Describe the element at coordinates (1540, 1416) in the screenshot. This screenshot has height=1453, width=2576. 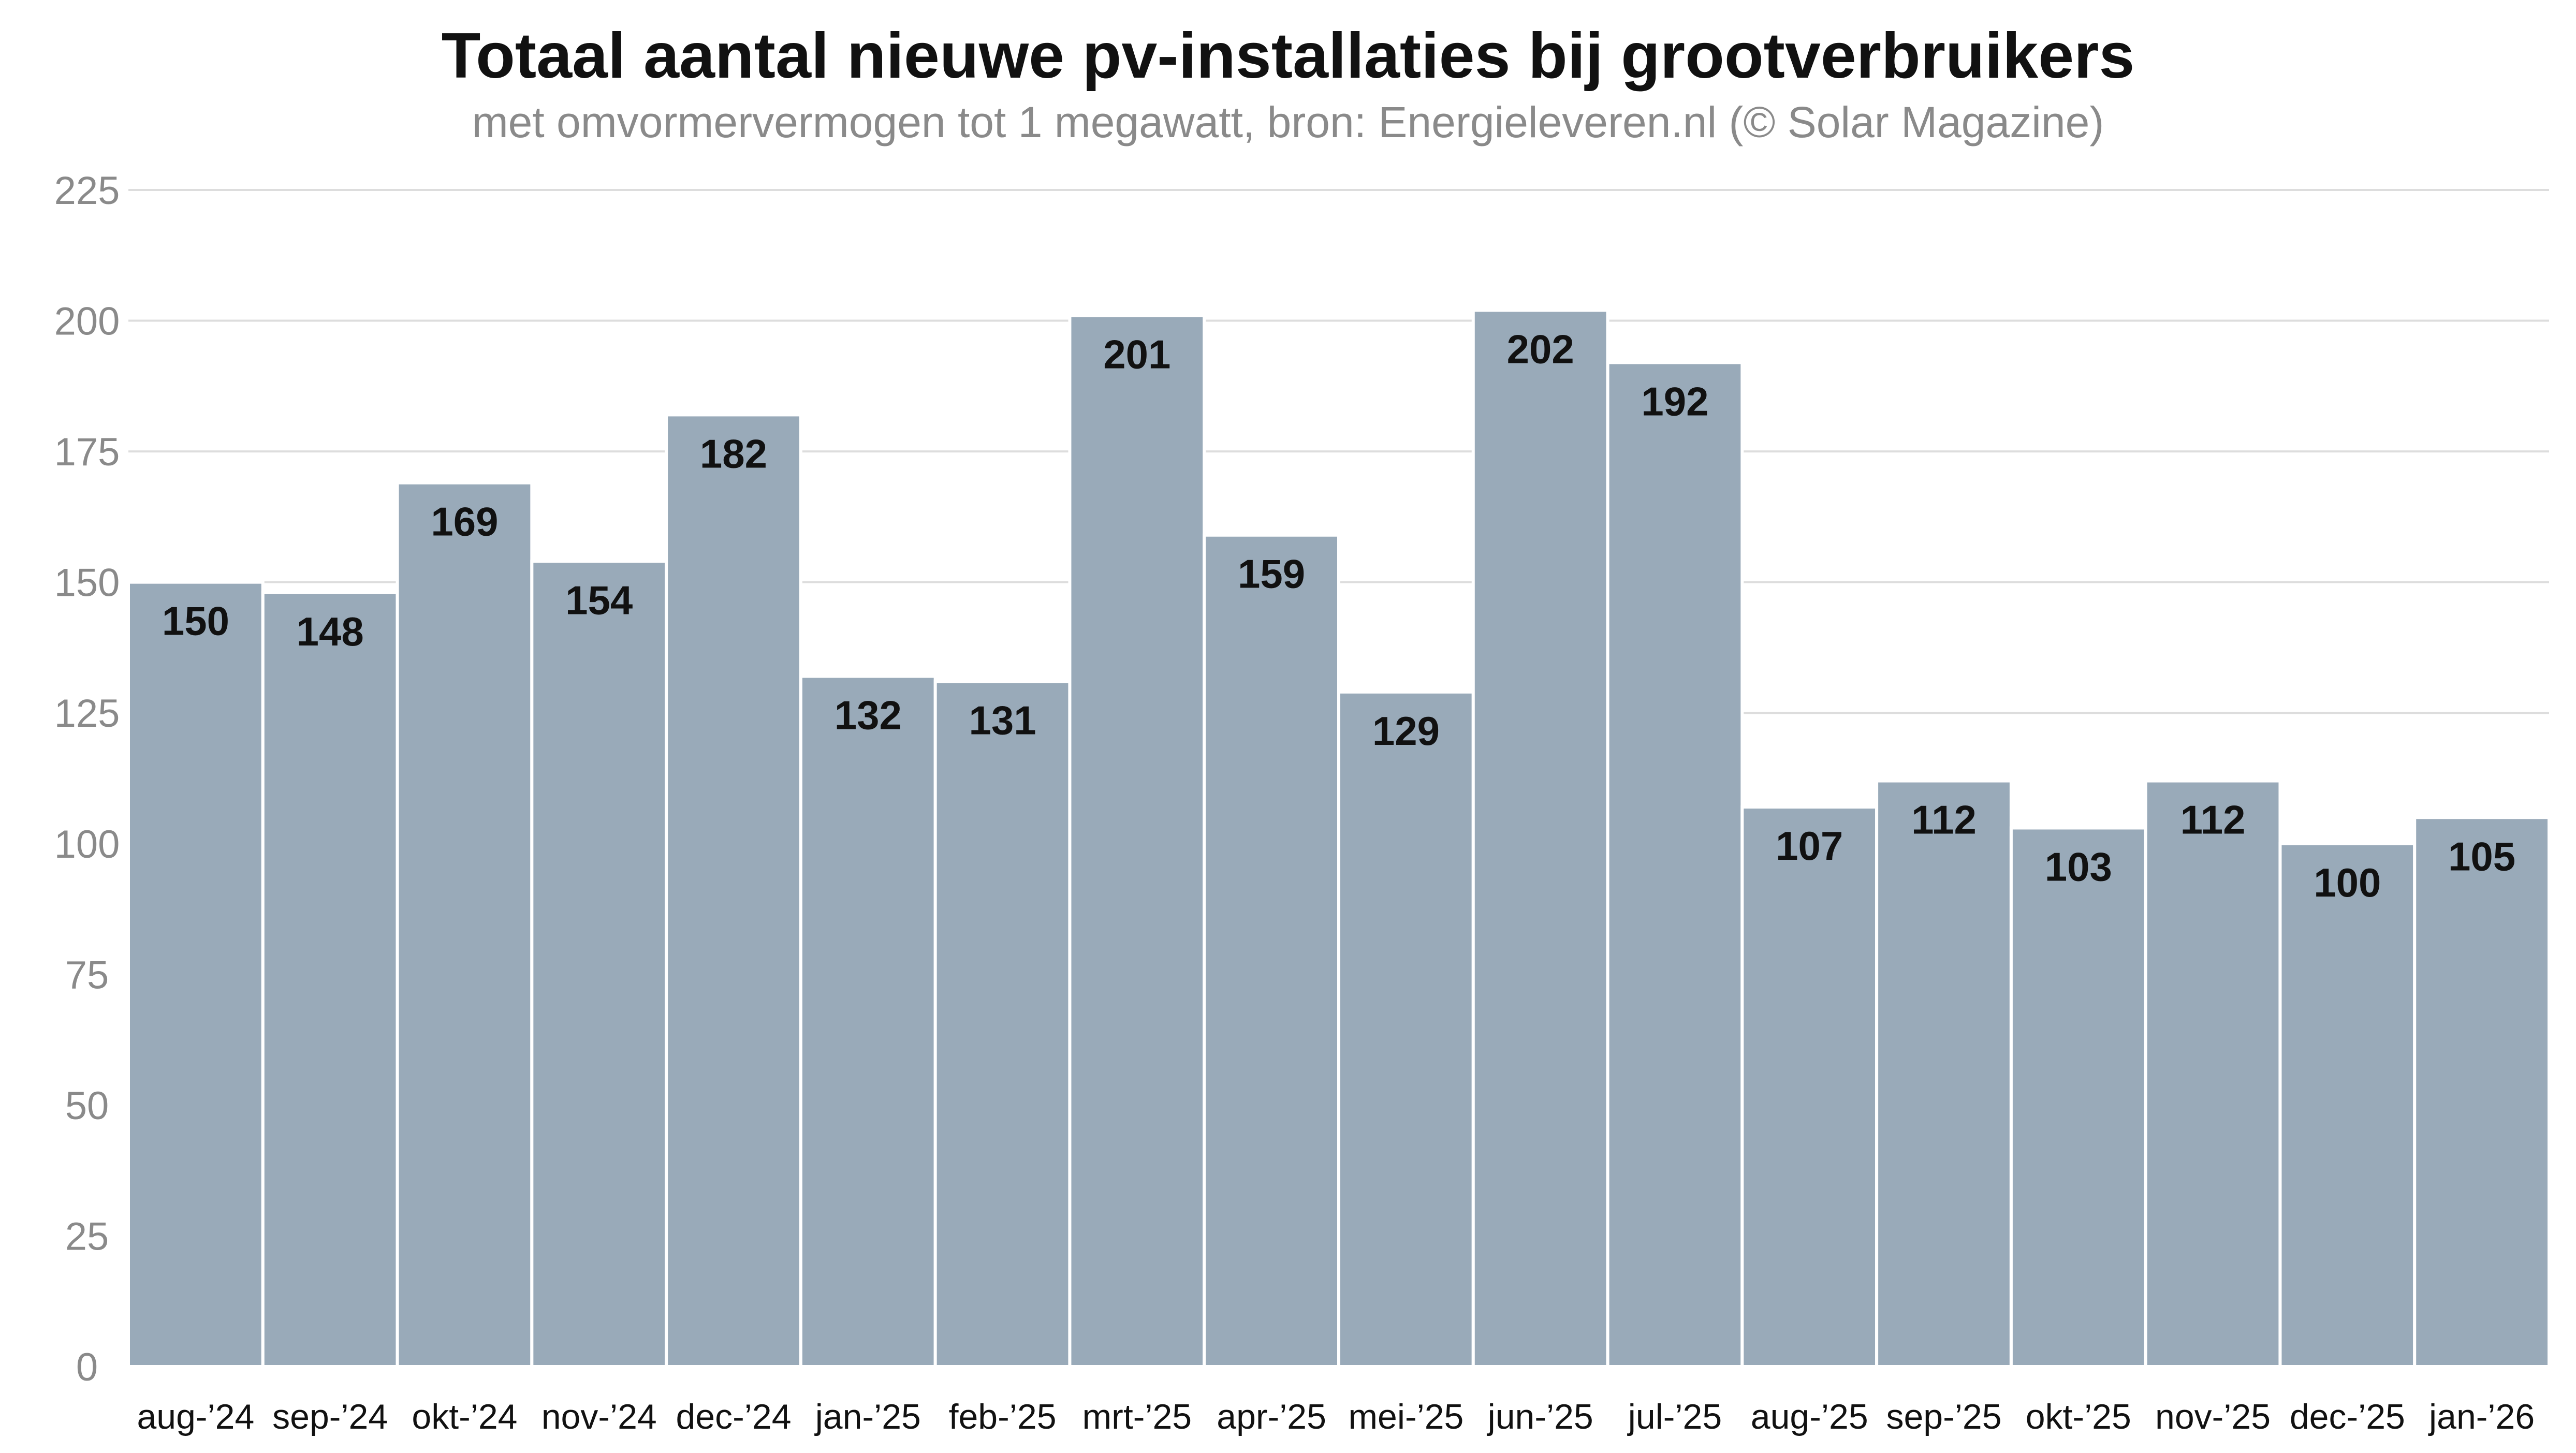
I see `x-tick-label: jun-’25` at that location.